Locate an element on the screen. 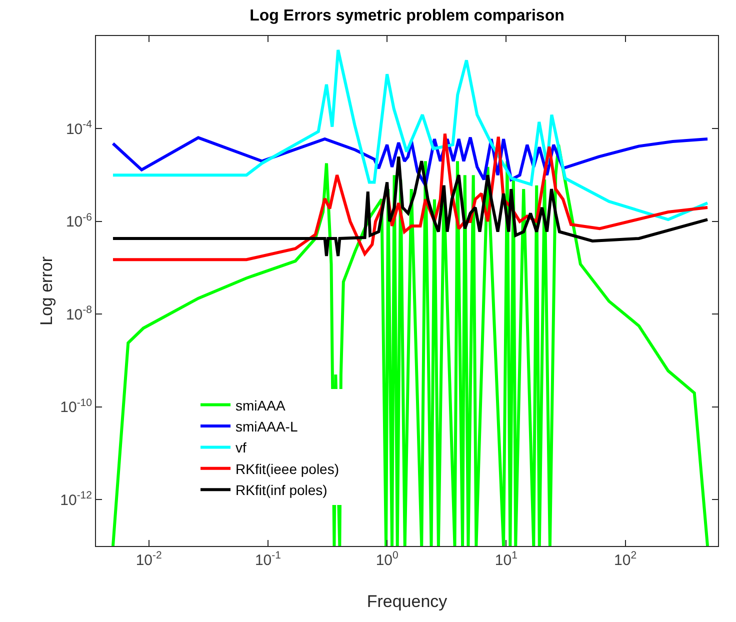 This screenshot has width=736, height=622. y-tick-label: 10$^{-12}$ is located at coordinates (76, 499).